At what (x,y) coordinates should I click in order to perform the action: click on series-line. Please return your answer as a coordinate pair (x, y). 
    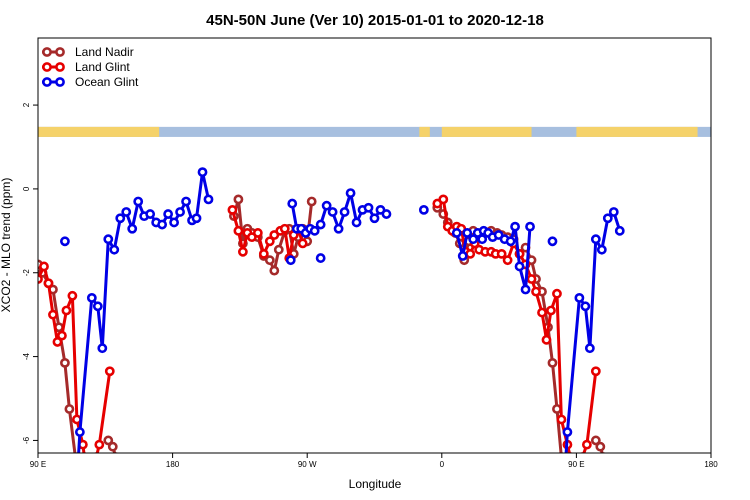
    Looking at the image, I should click on (593, 331).